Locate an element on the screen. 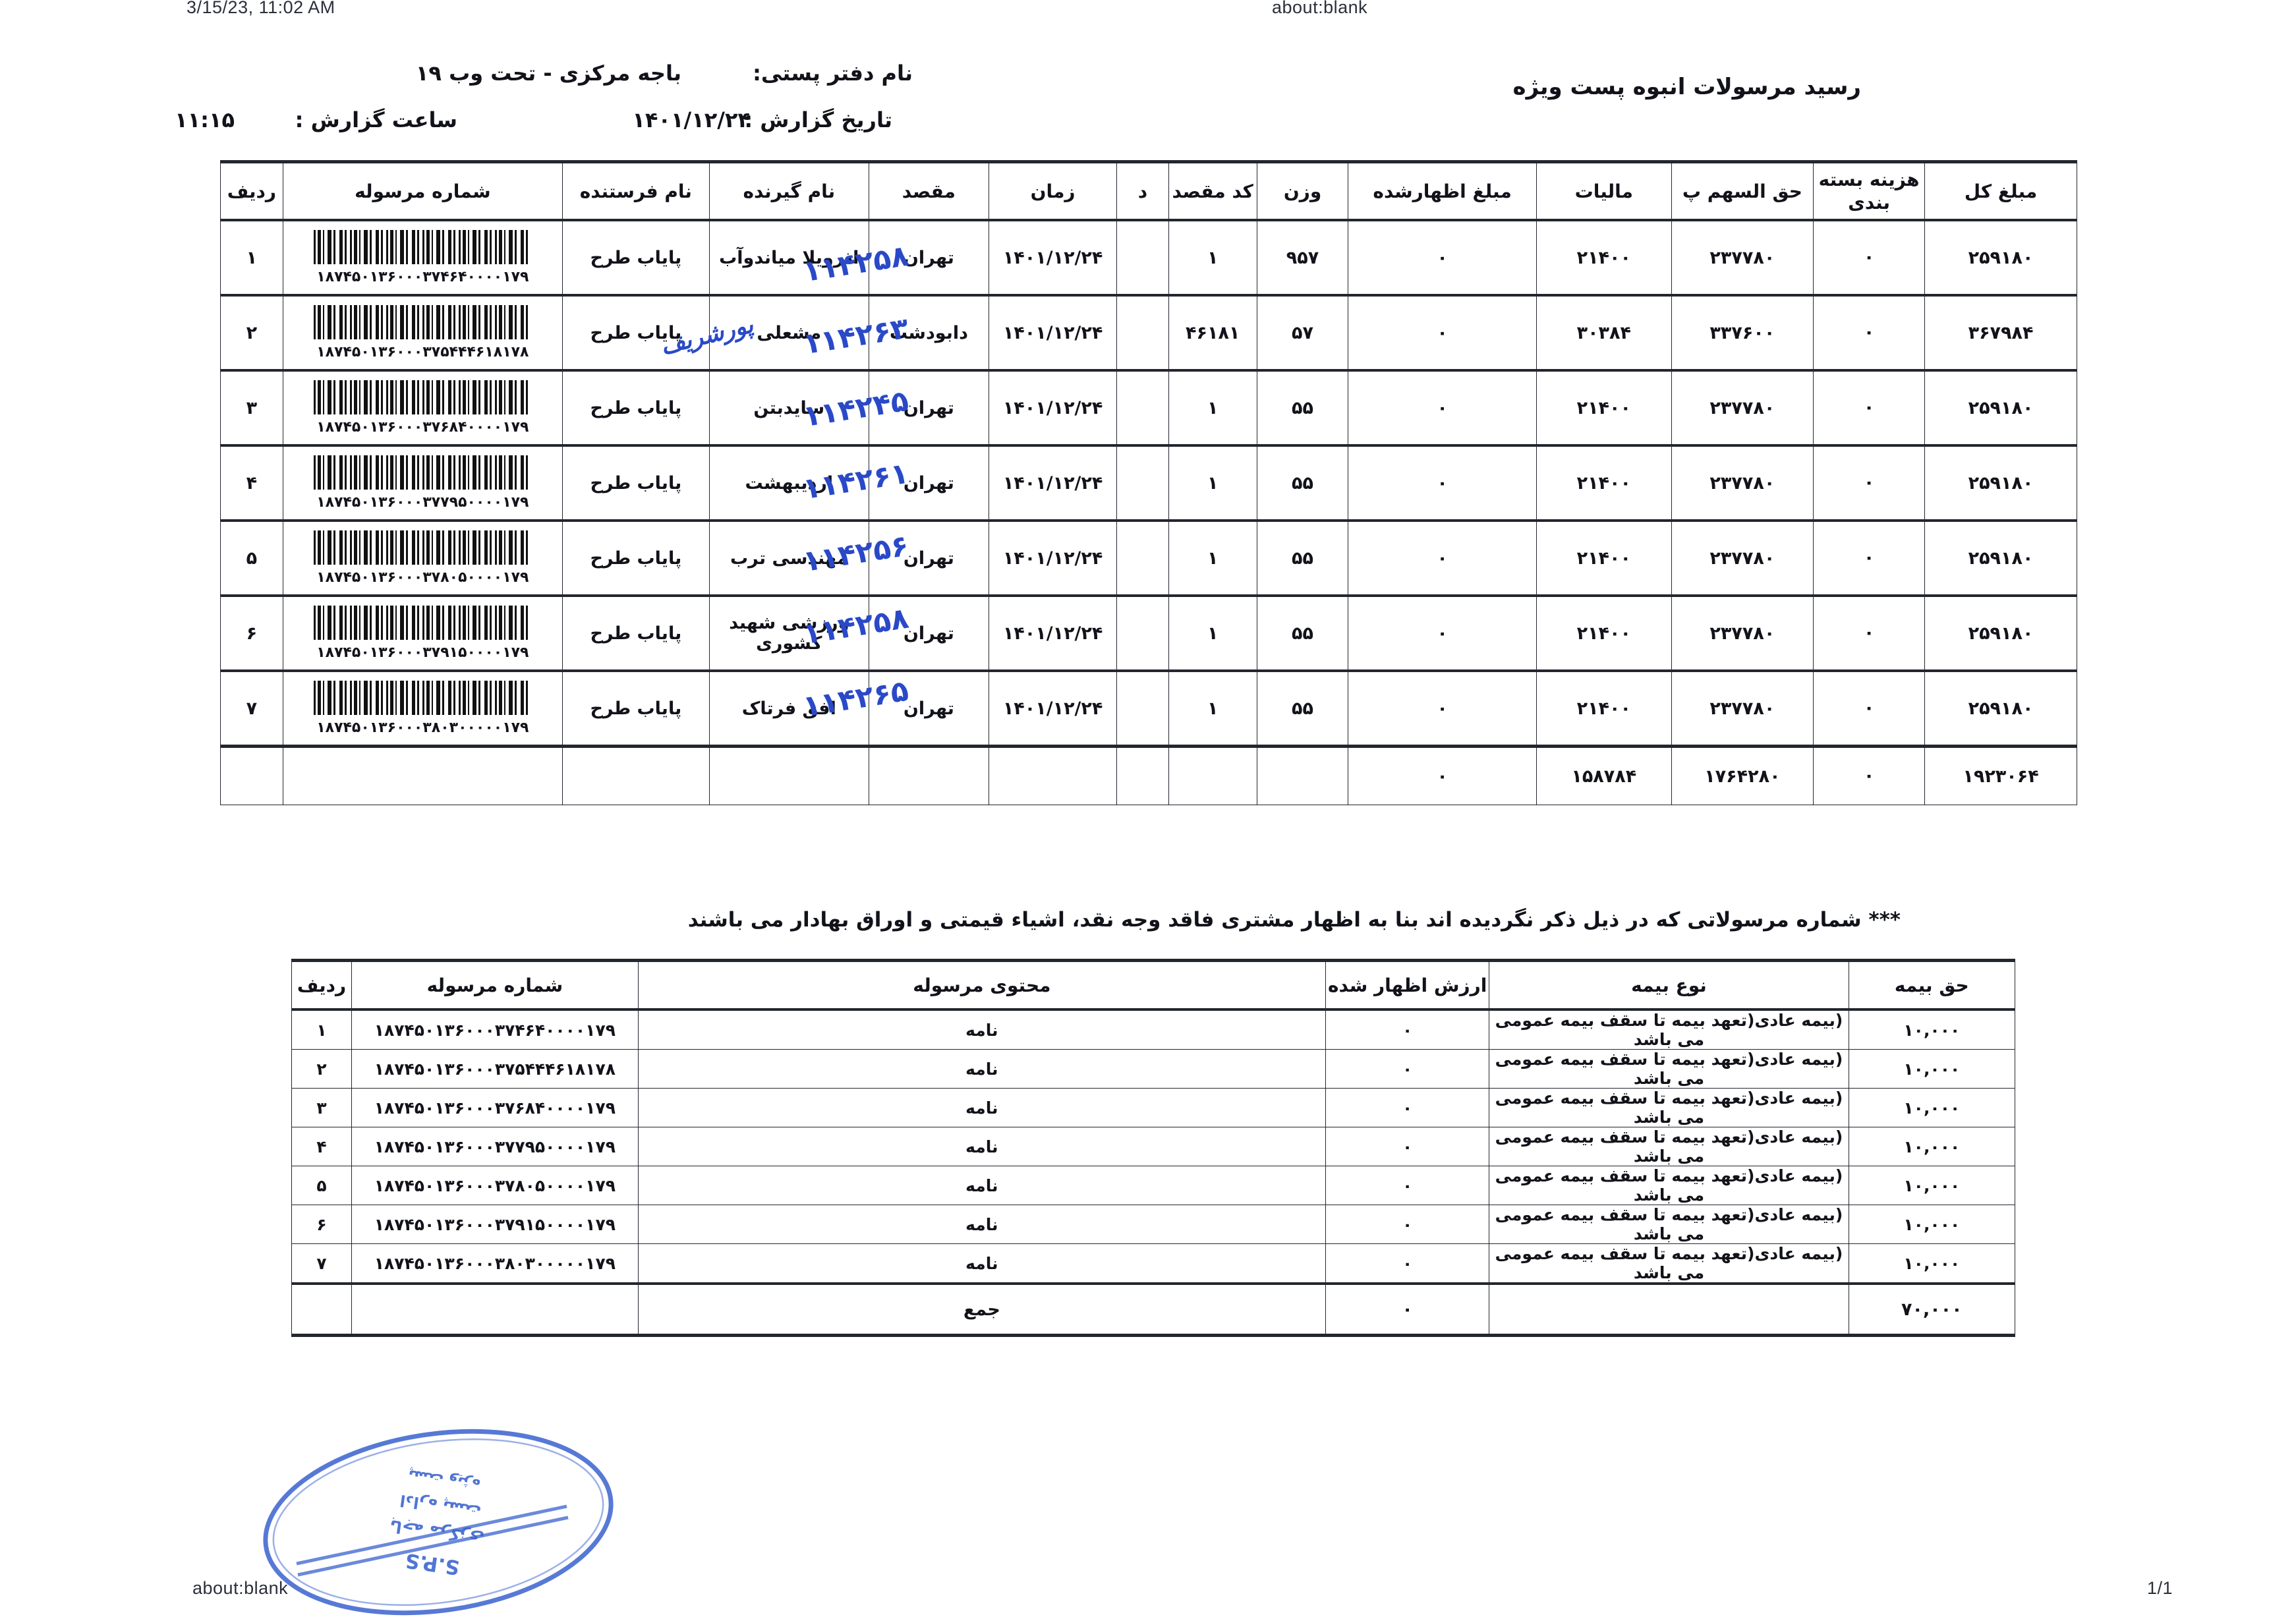 This screenshot has height=1619, width=2296. print-url-bottom: about:blank is located at coordinates (240, 1588).